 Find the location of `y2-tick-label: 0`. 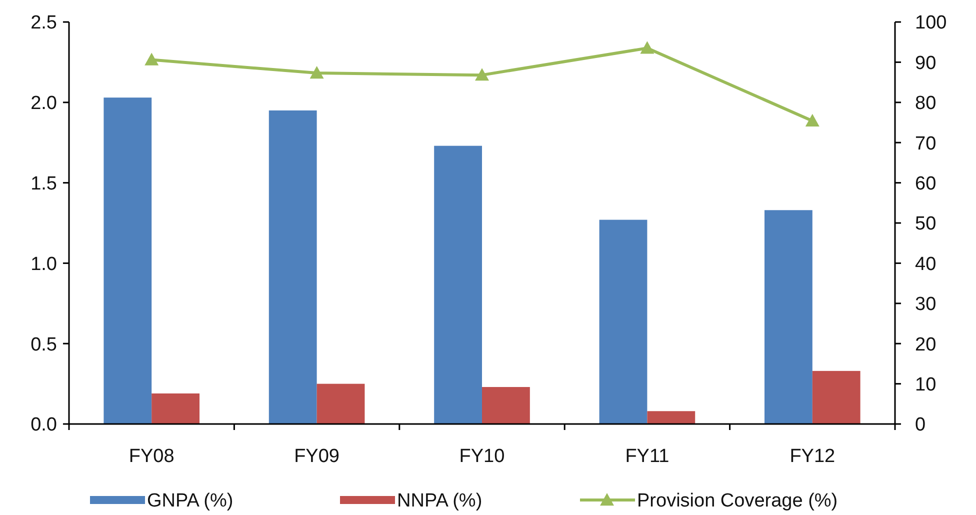

y2-tick-label: 0 is located at coordinates (920, 425).